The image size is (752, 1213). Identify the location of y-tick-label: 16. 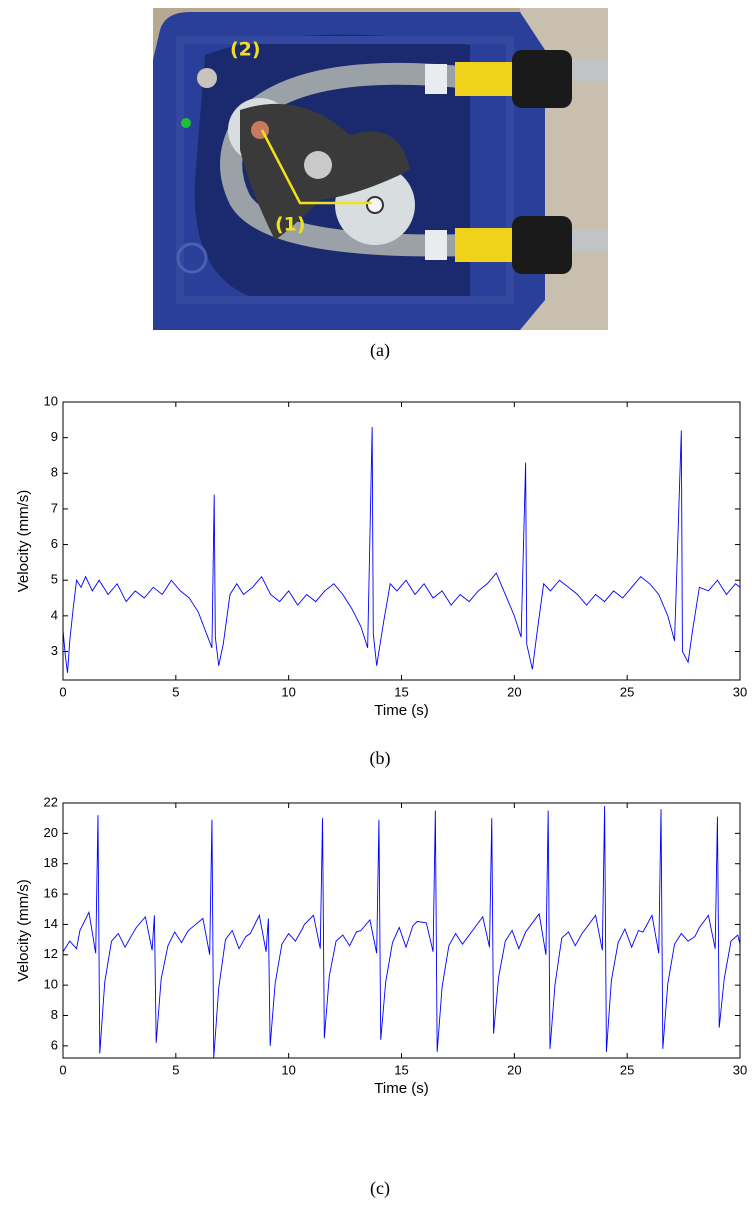
(51, 893).